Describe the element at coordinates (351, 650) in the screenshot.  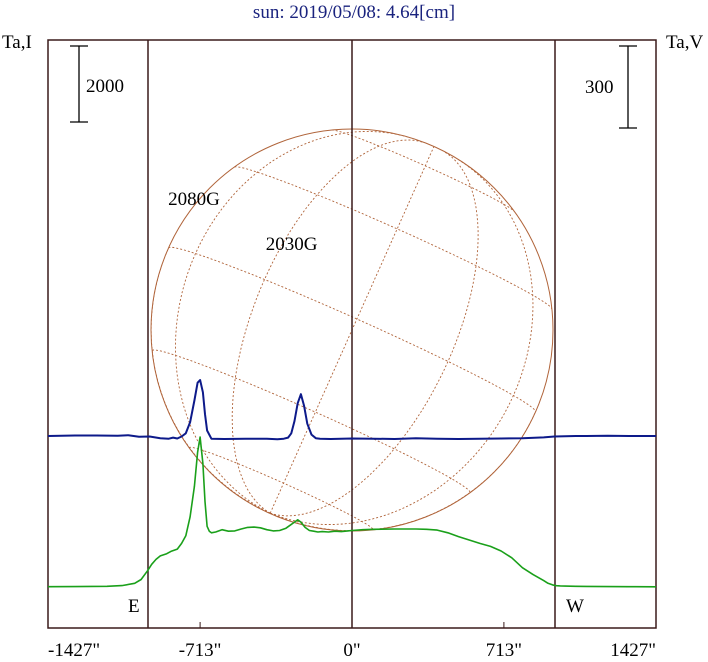
I see `x-tick-label: 0"` at that location.